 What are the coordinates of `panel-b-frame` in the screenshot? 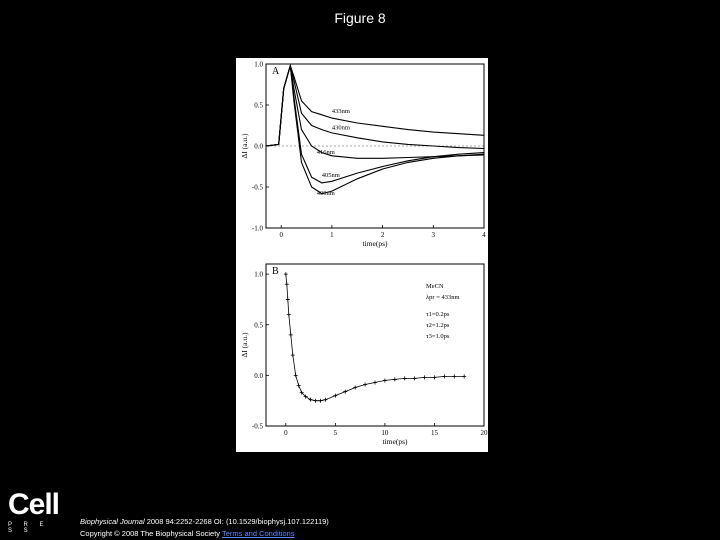 It's located at (375, 345).